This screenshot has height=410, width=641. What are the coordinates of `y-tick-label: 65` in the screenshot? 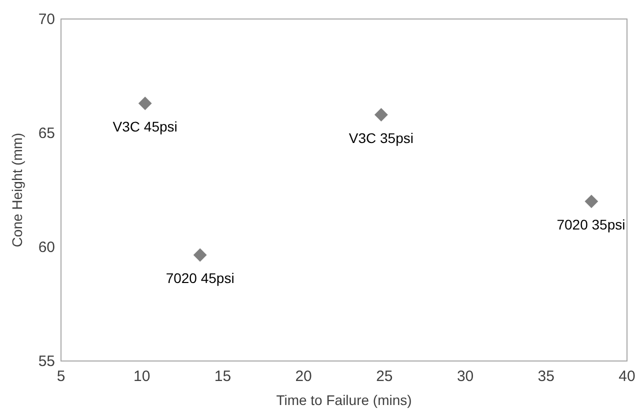 It's located at (46, 133).